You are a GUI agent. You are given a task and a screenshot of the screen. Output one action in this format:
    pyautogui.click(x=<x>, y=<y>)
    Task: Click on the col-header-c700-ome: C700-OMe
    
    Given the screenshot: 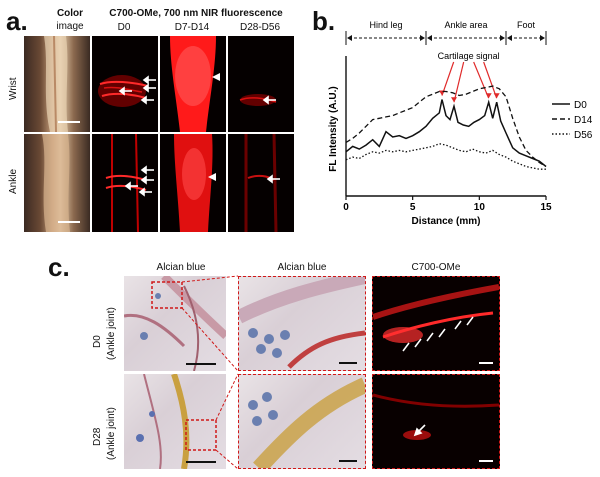 What is the action you would take?
    pyautogui.click(x=436, y=267)
    